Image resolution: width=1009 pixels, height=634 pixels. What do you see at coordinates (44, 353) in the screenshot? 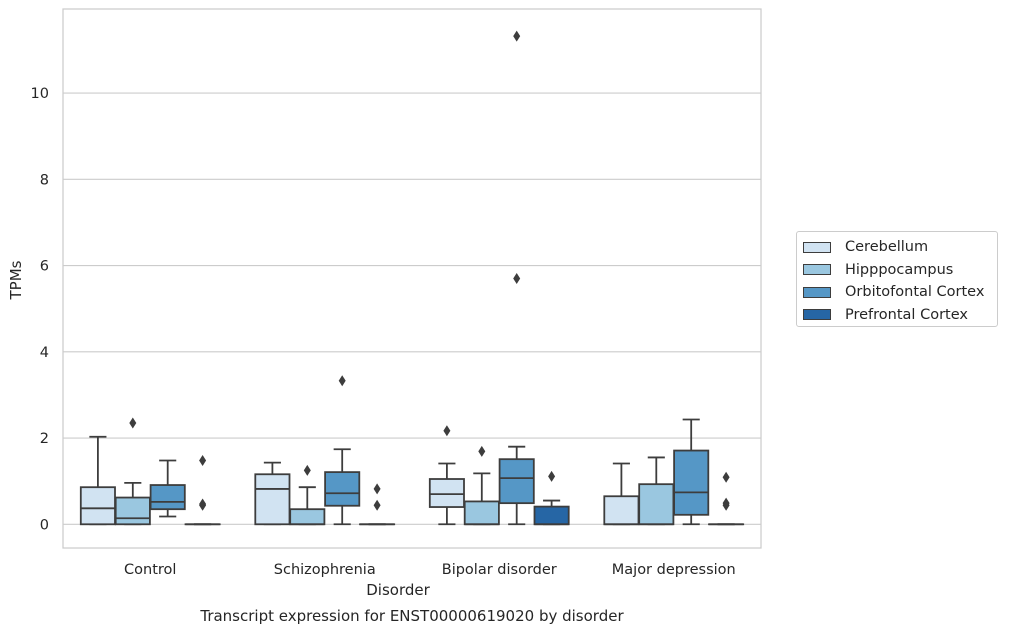
I see `y-tick-label: 4` at bounding box center [44, 353].